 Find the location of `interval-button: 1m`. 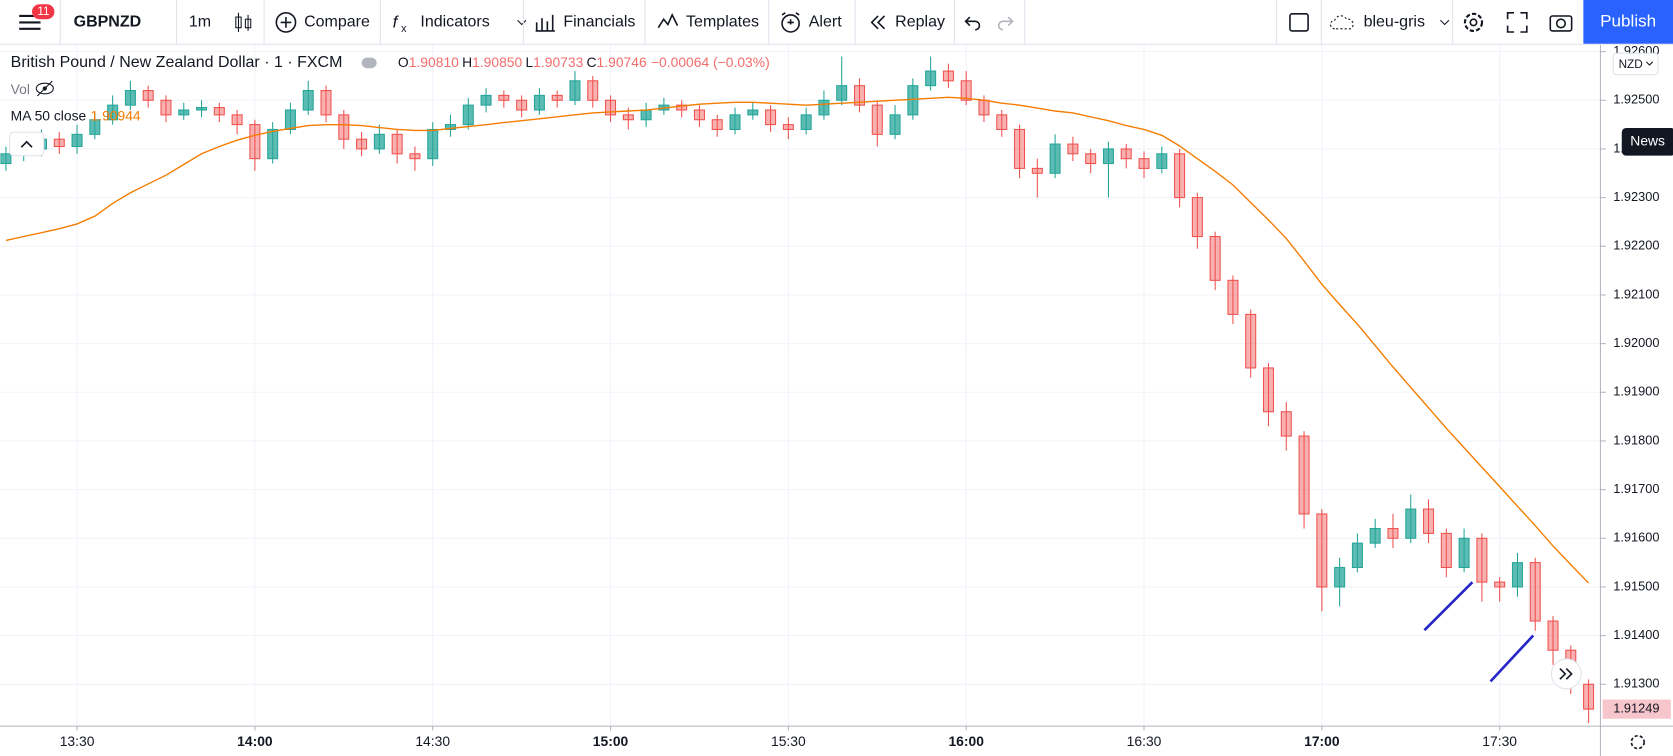

interval-button: 1m is located at coordinates (200, 22).